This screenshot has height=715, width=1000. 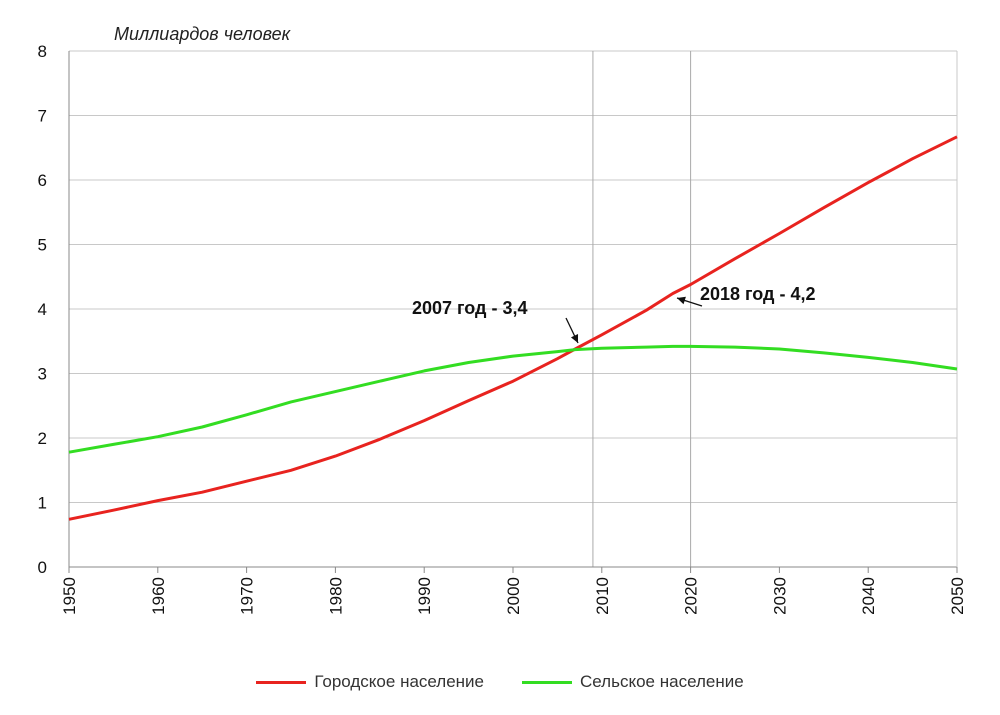 What do you see at coordinates (691, 596) in the screenshot?
I see `x-tick-label: 2020` at bounding box center [691, 596].